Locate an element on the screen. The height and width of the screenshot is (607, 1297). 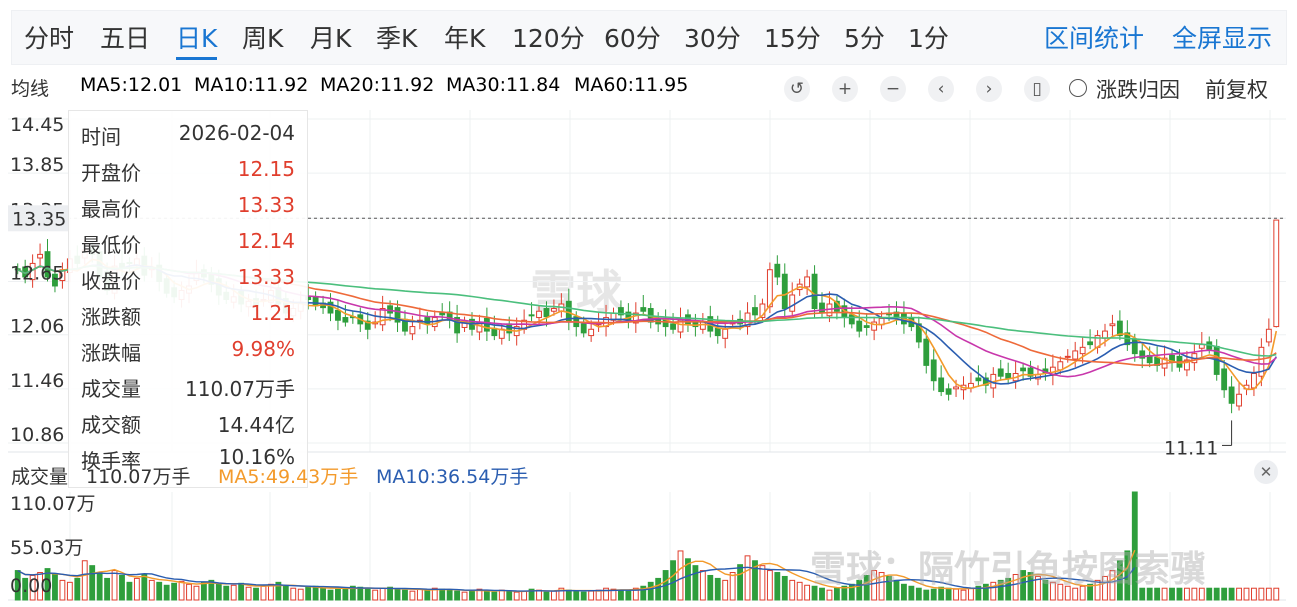
ma-label: 均线 is located at coordinates (30, 89).